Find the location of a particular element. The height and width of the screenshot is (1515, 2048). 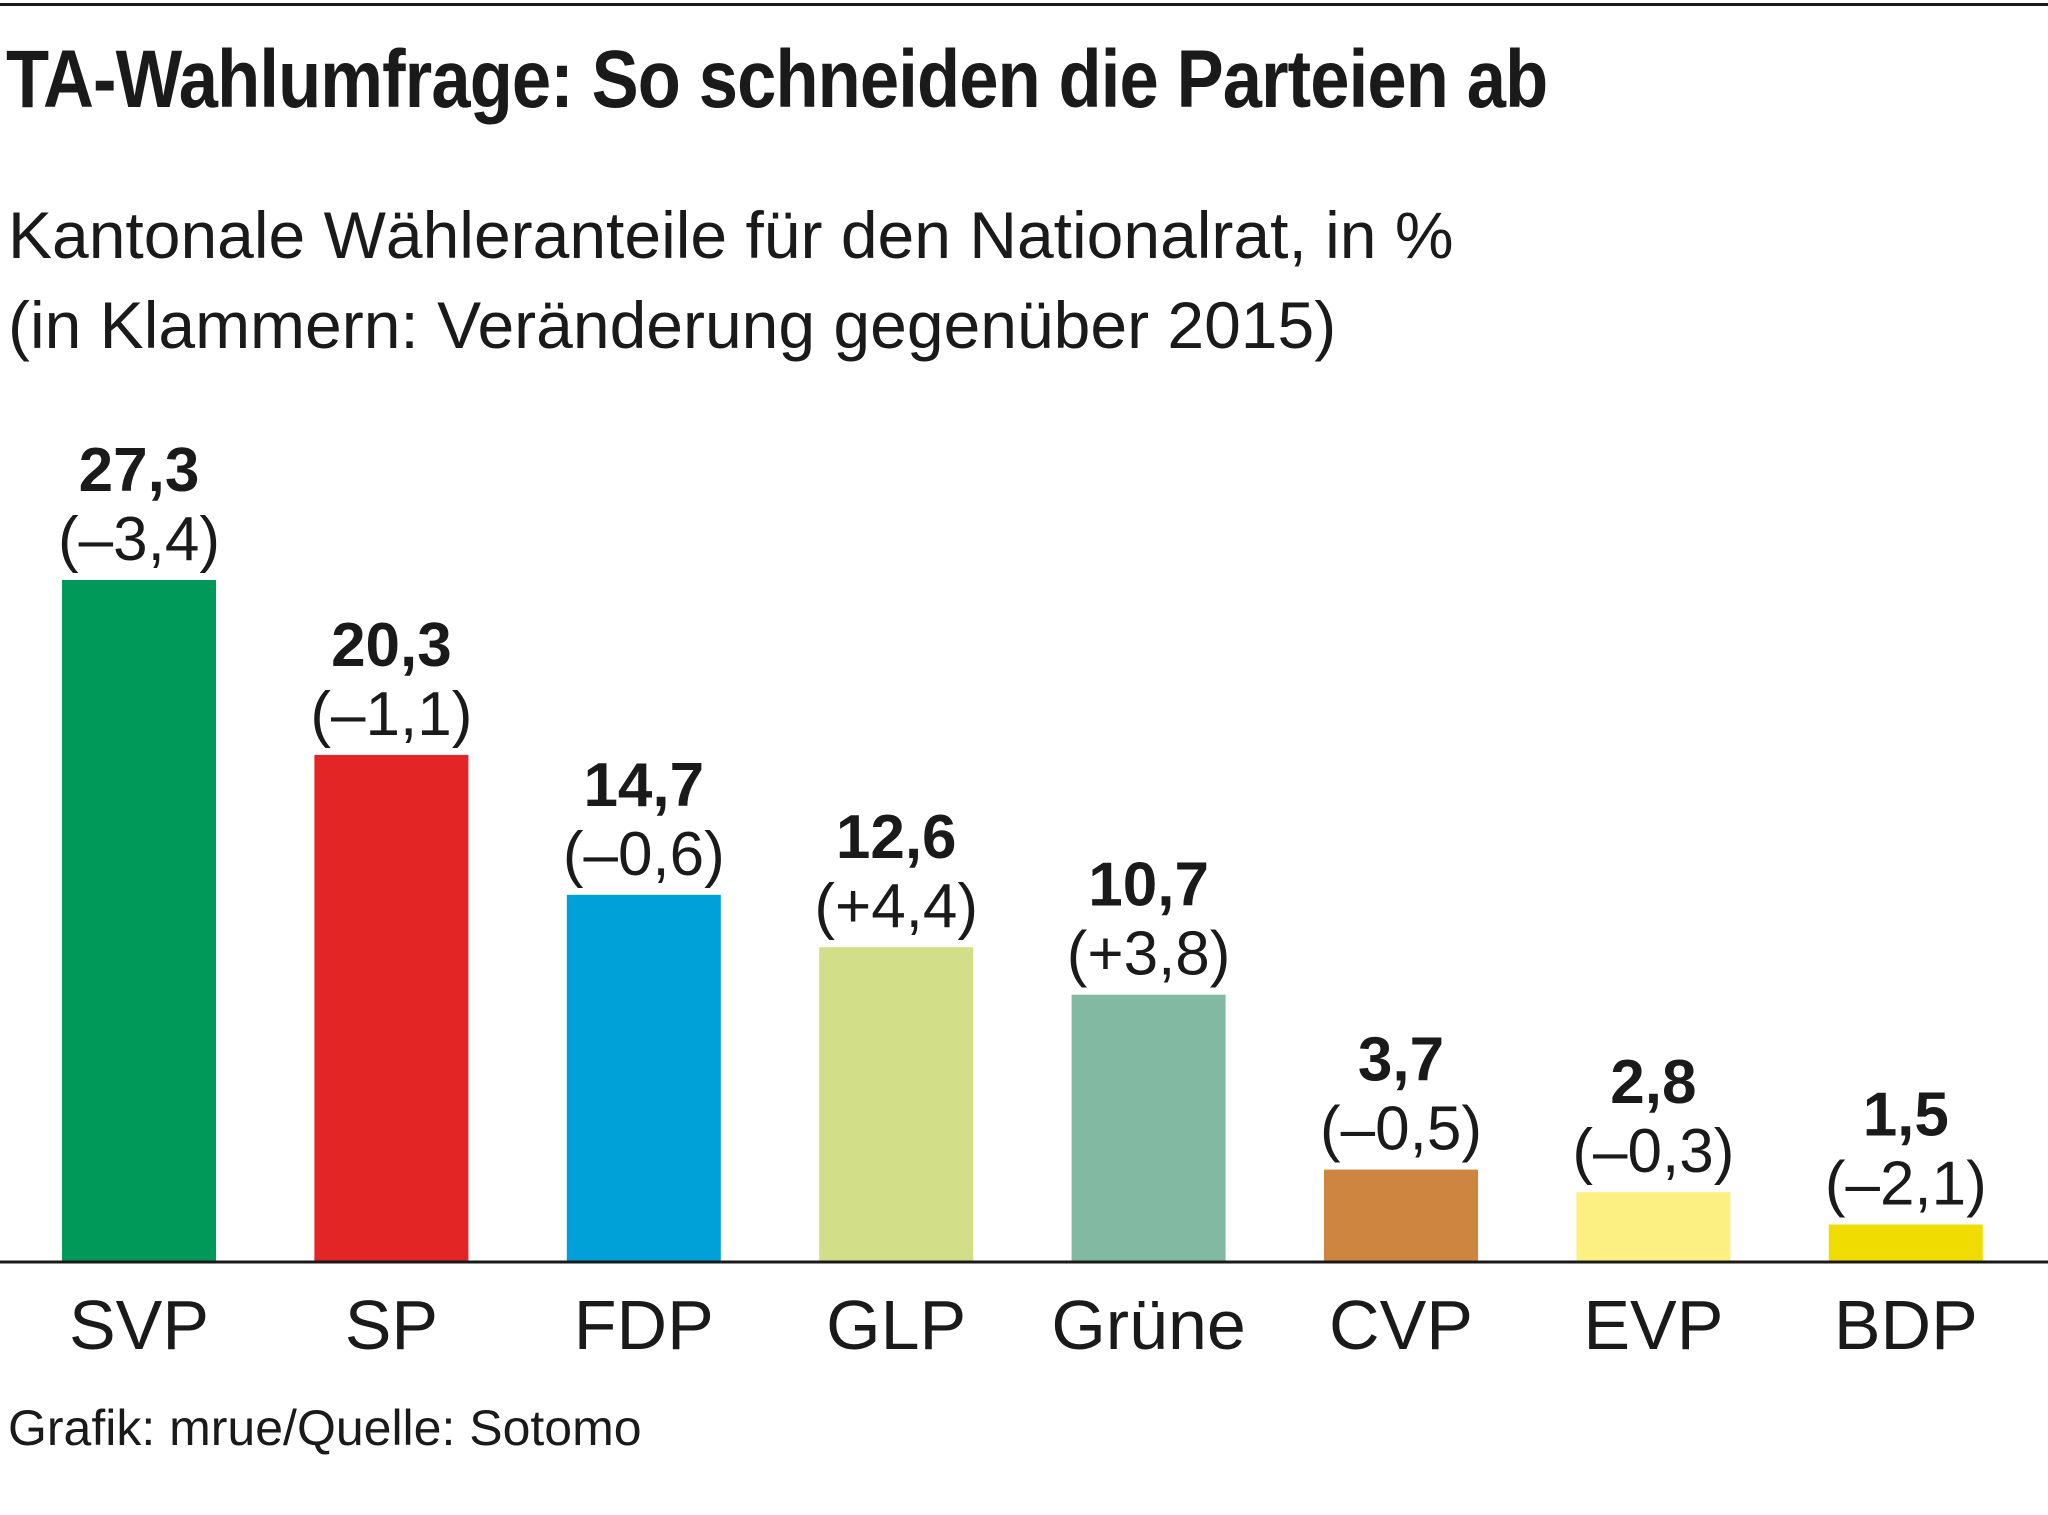

category-label-fdp: FDP is located at coordinates (644, 1325).